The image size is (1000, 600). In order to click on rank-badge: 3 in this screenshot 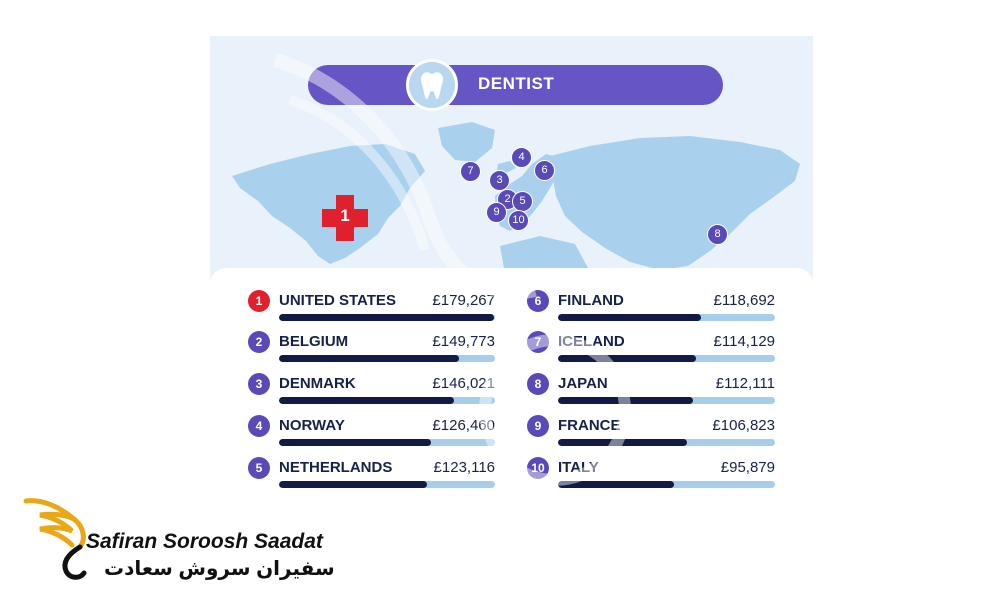, I will do `click(259, 384)`.